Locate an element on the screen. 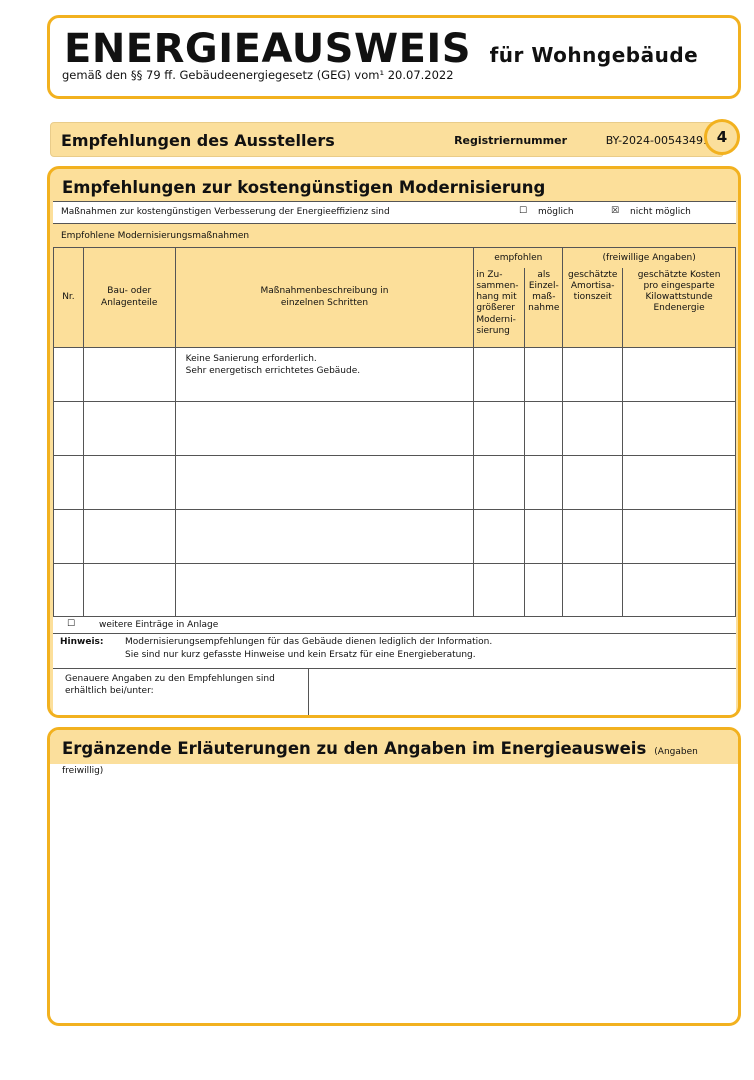 The height and width of the screenshot is (1080, 754). note-label: Hinweis: is located at coordinates (82, 642).